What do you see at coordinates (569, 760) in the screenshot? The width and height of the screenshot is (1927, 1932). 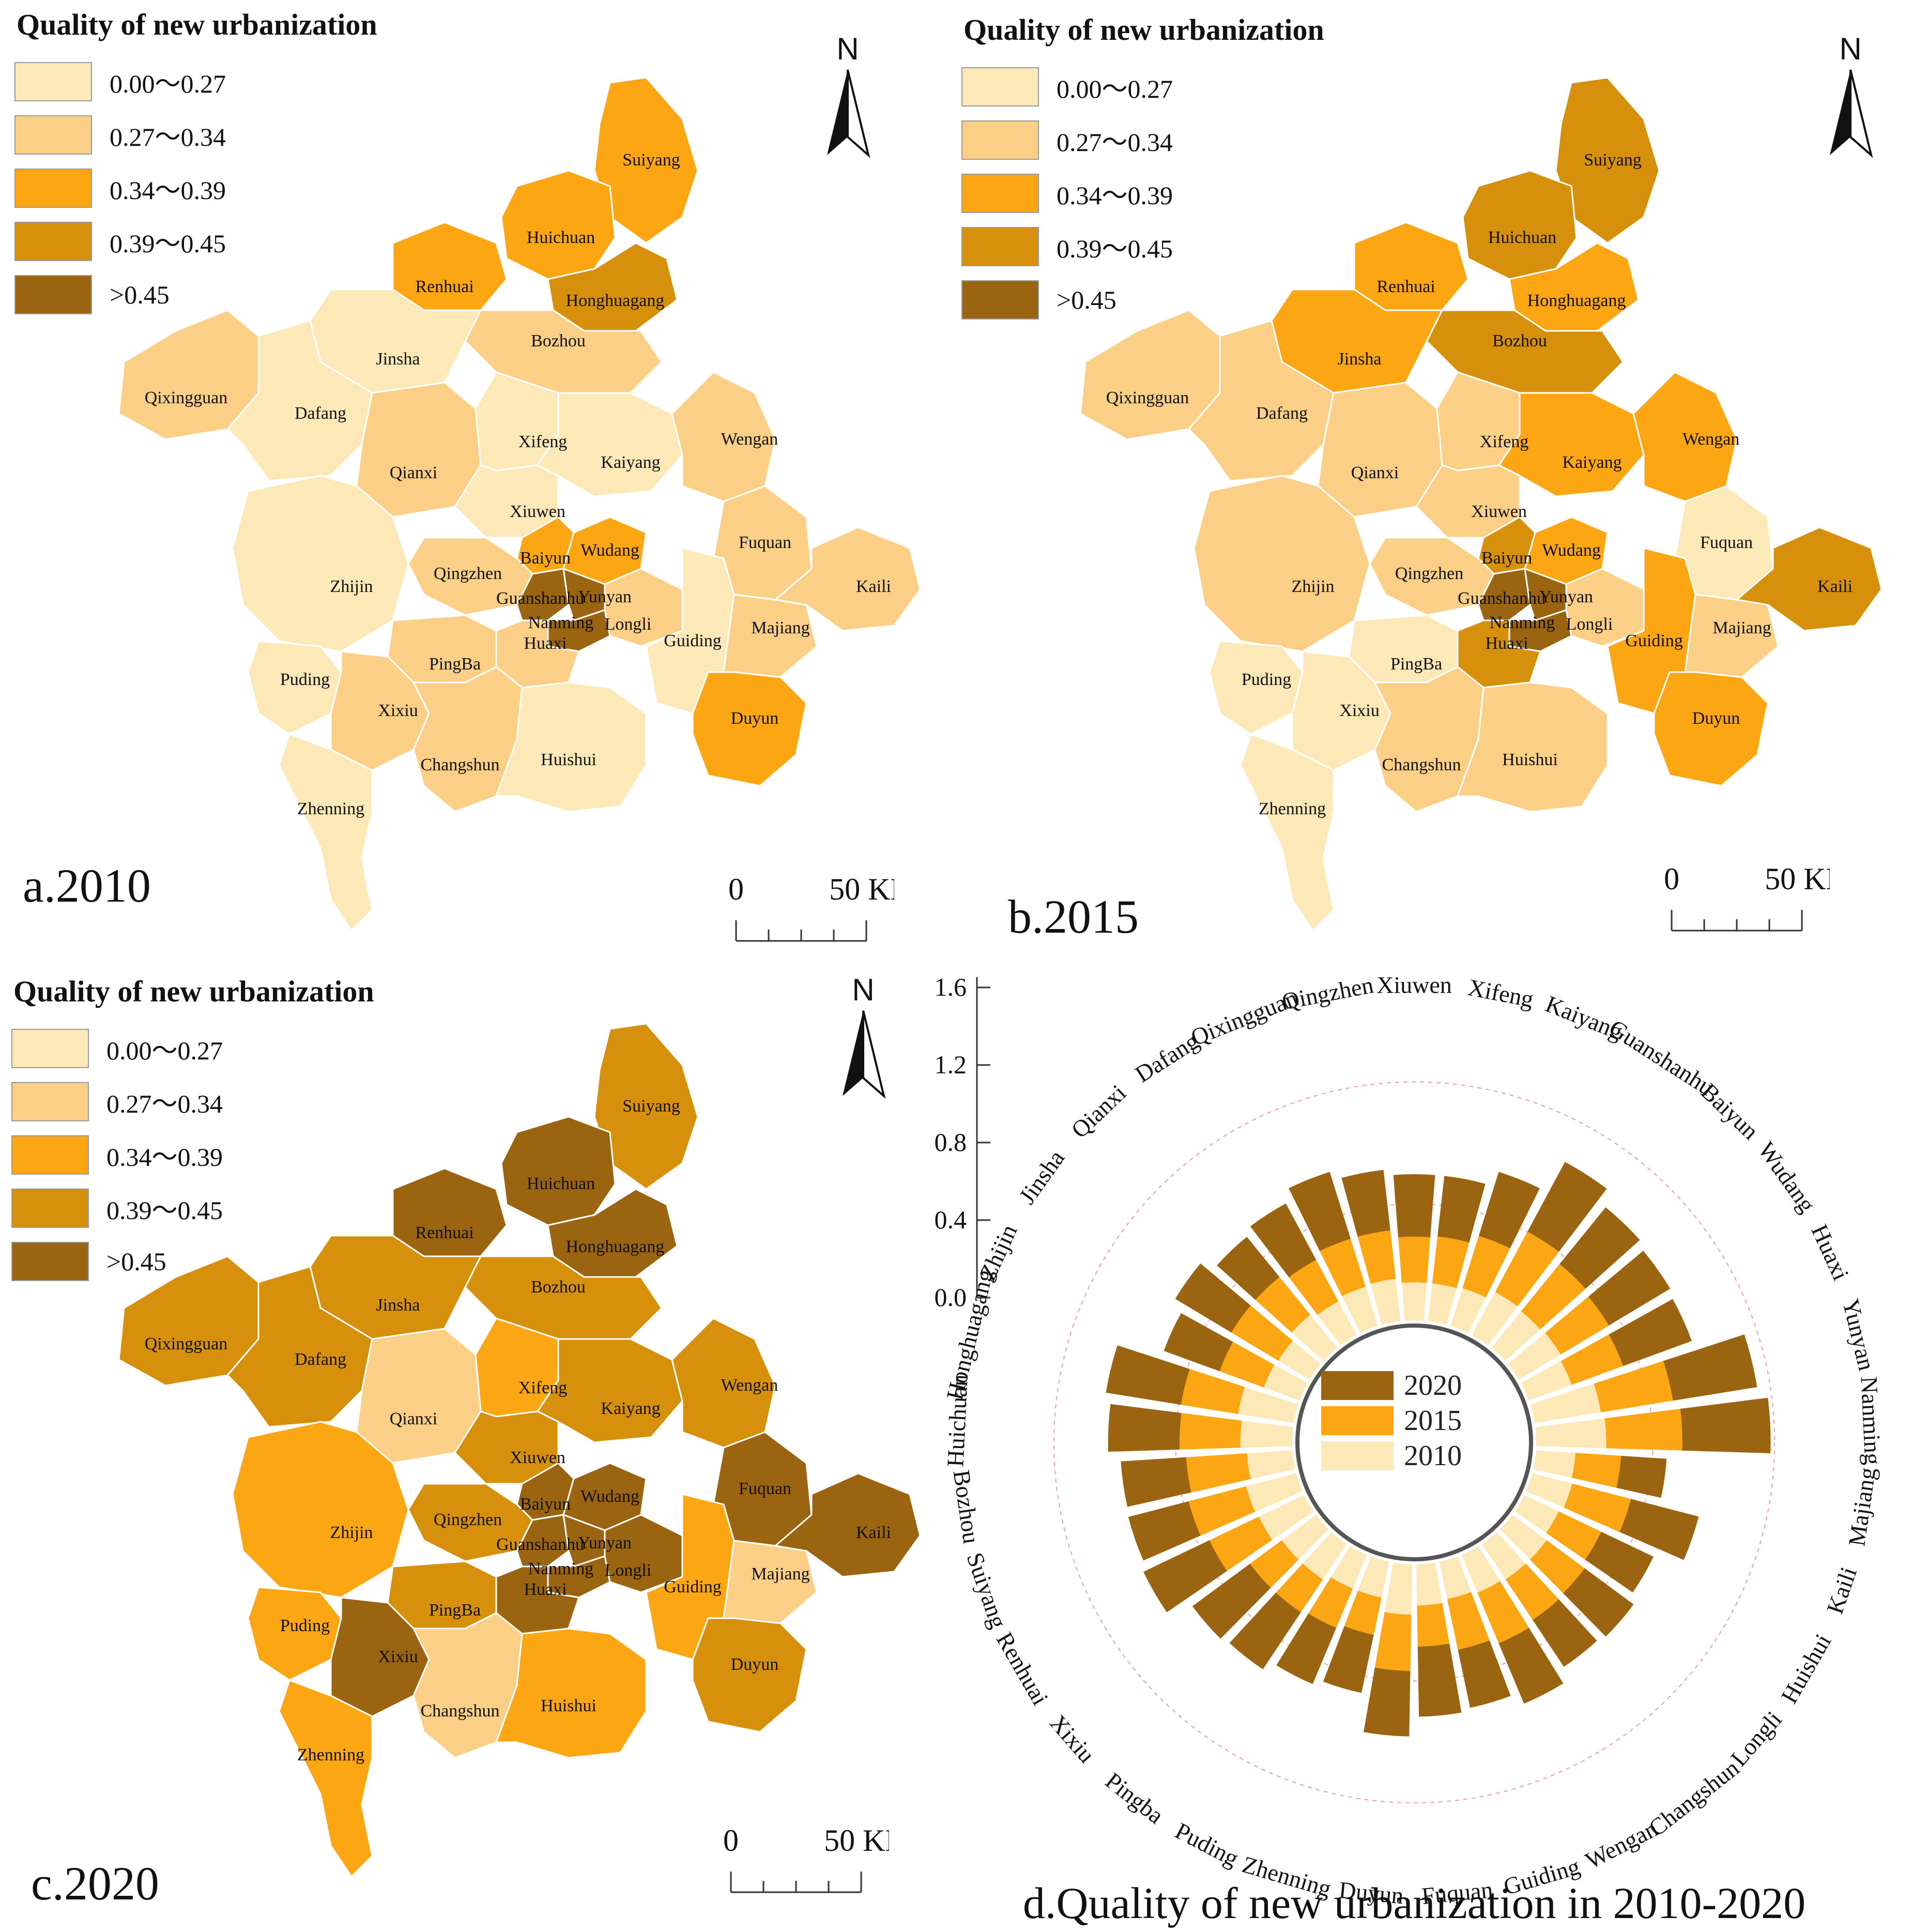 I see `county-label: Huishui` at bounding box center [569, 760].